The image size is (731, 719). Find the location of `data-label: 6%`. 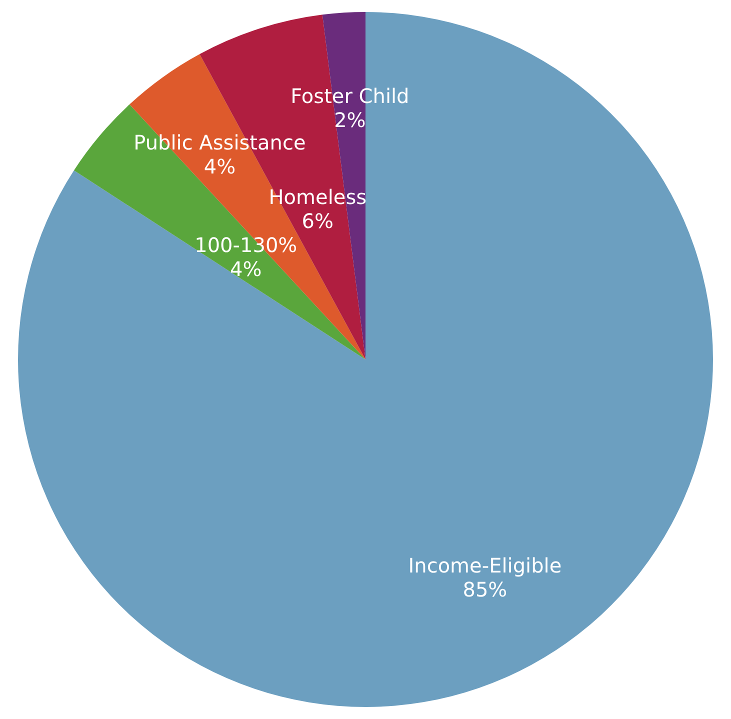

data-label: 6% is located at coordinates (318, 220).